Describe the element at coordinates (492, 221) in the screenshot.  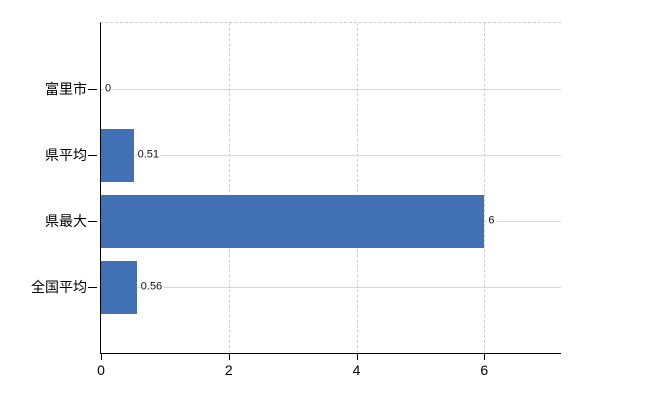
I see `value-label: 6` at that location.